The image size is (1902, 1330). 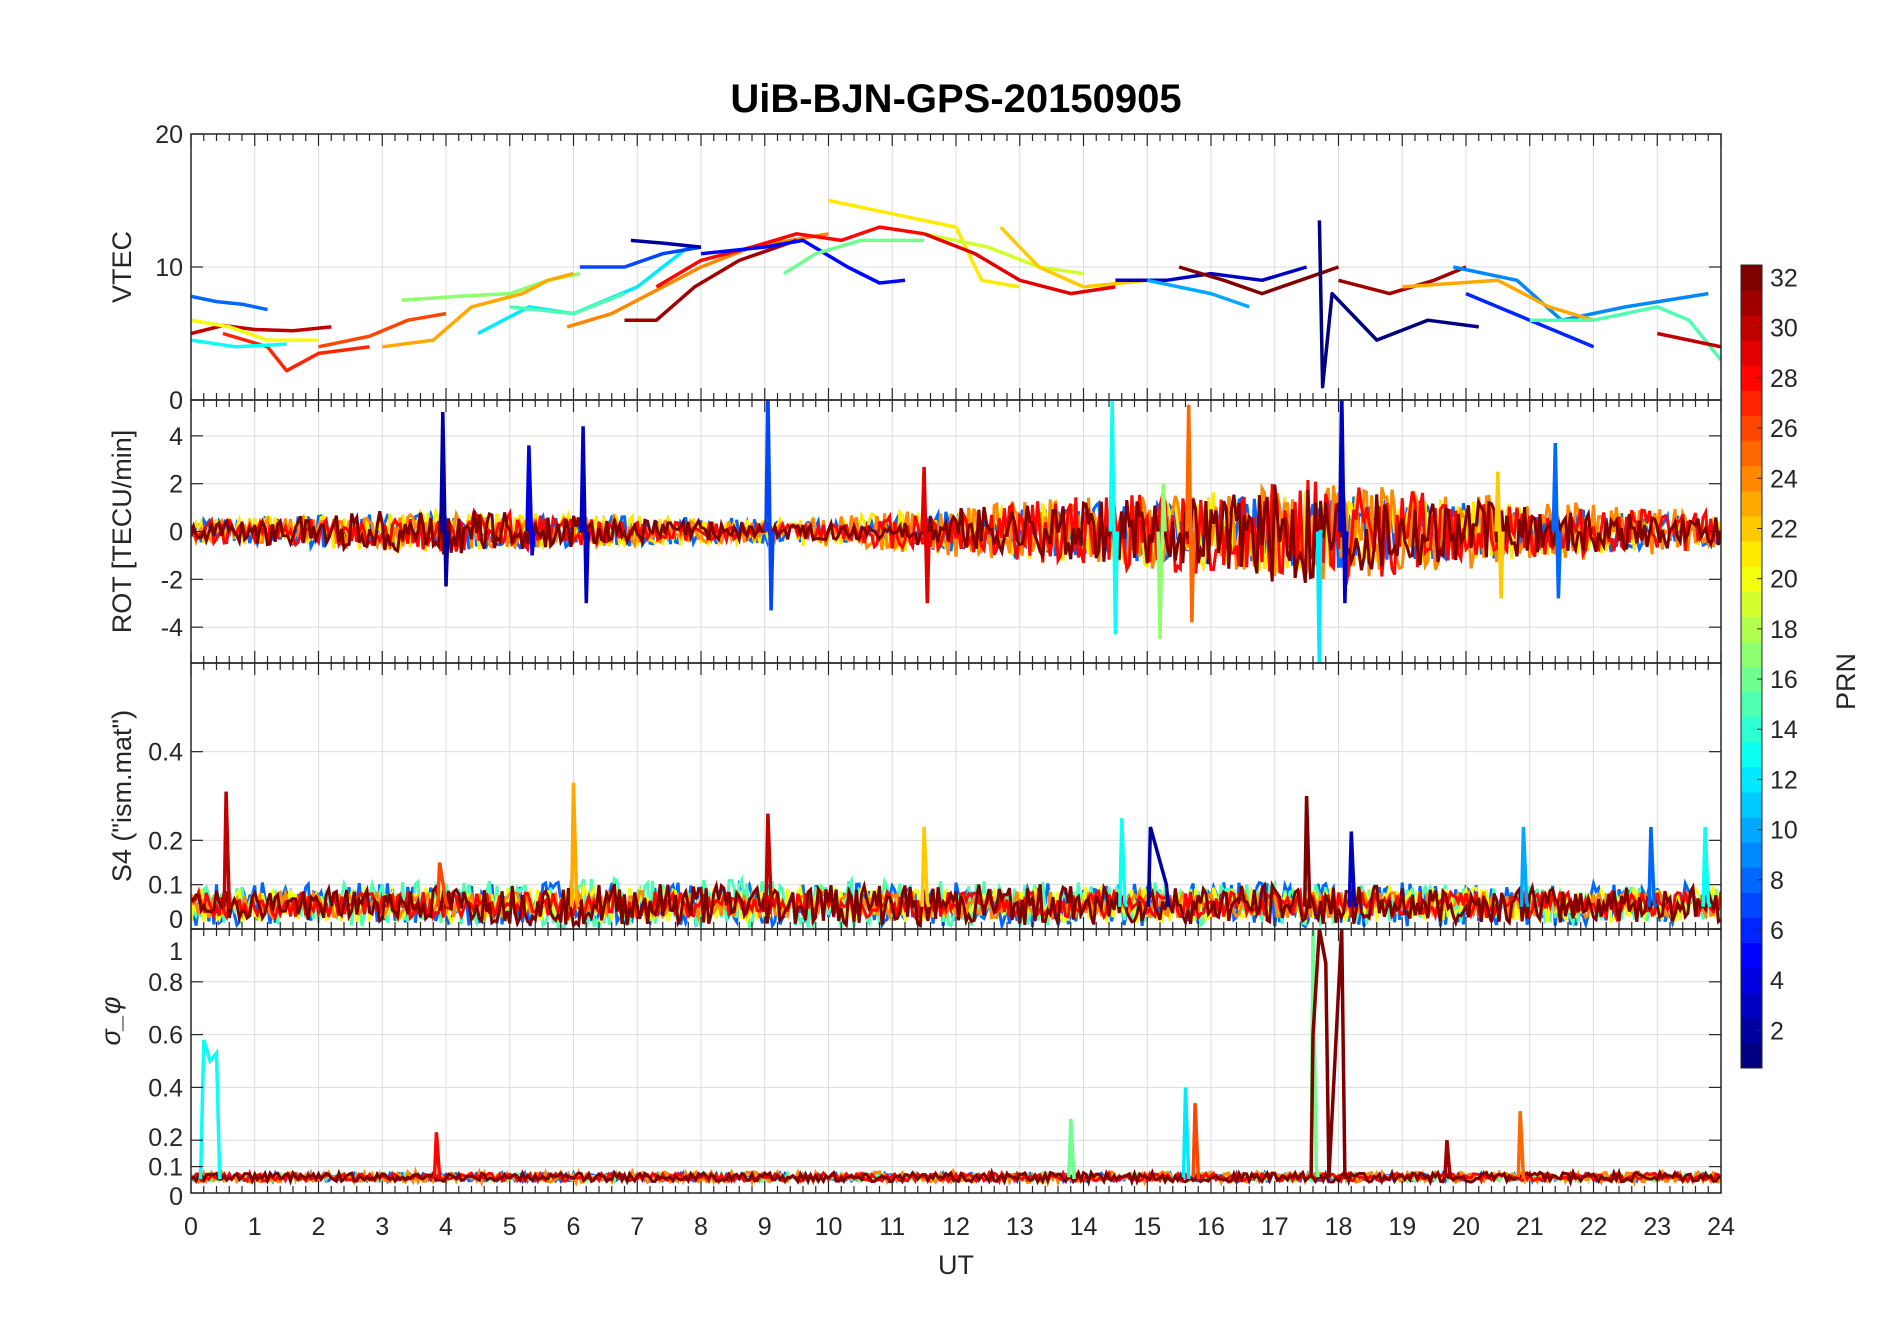 What do you see at coordinates (1784, 329) in the screenshot?
I see `colorbar-tick-label: 30` at bounding box center [1784, 329].